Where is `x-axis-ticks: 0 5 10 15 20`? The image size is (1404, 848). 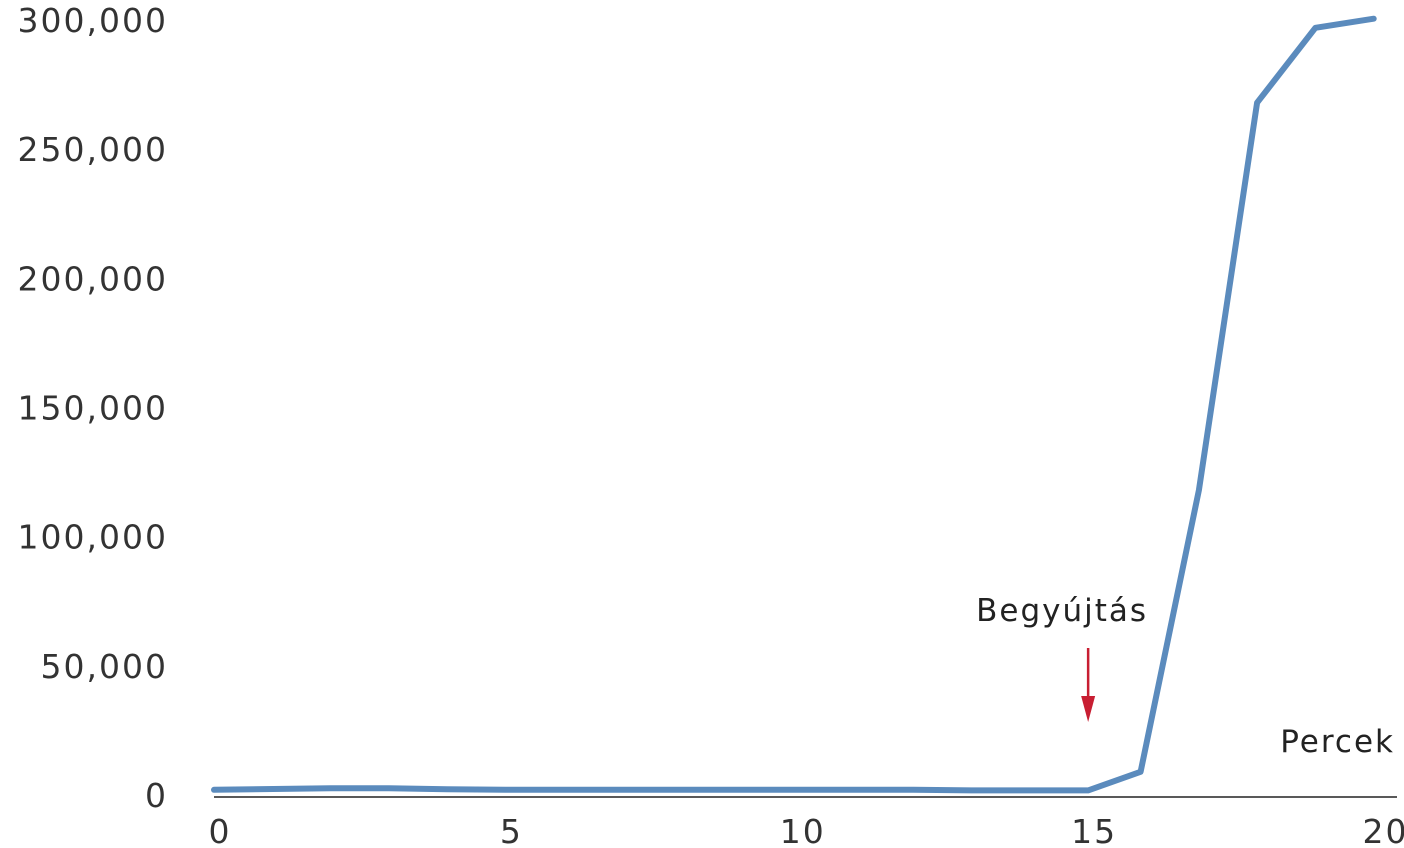 x-axis-ticks: 0 5 10 15 20 is located at coordinates (806, 830).